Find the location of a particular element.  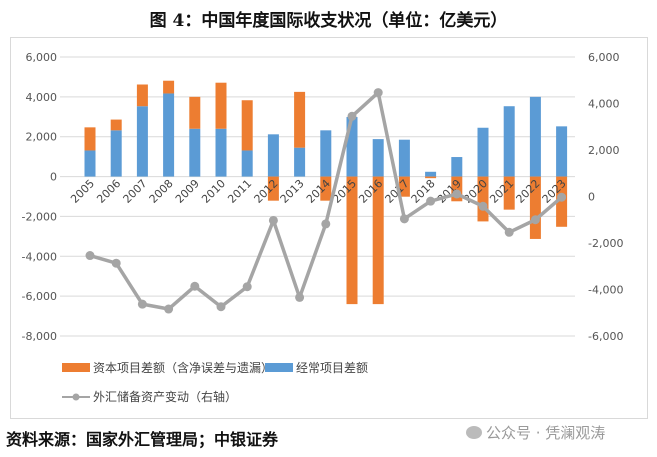

x-axis-tick: 2013 is located at coordinates (292, 191).